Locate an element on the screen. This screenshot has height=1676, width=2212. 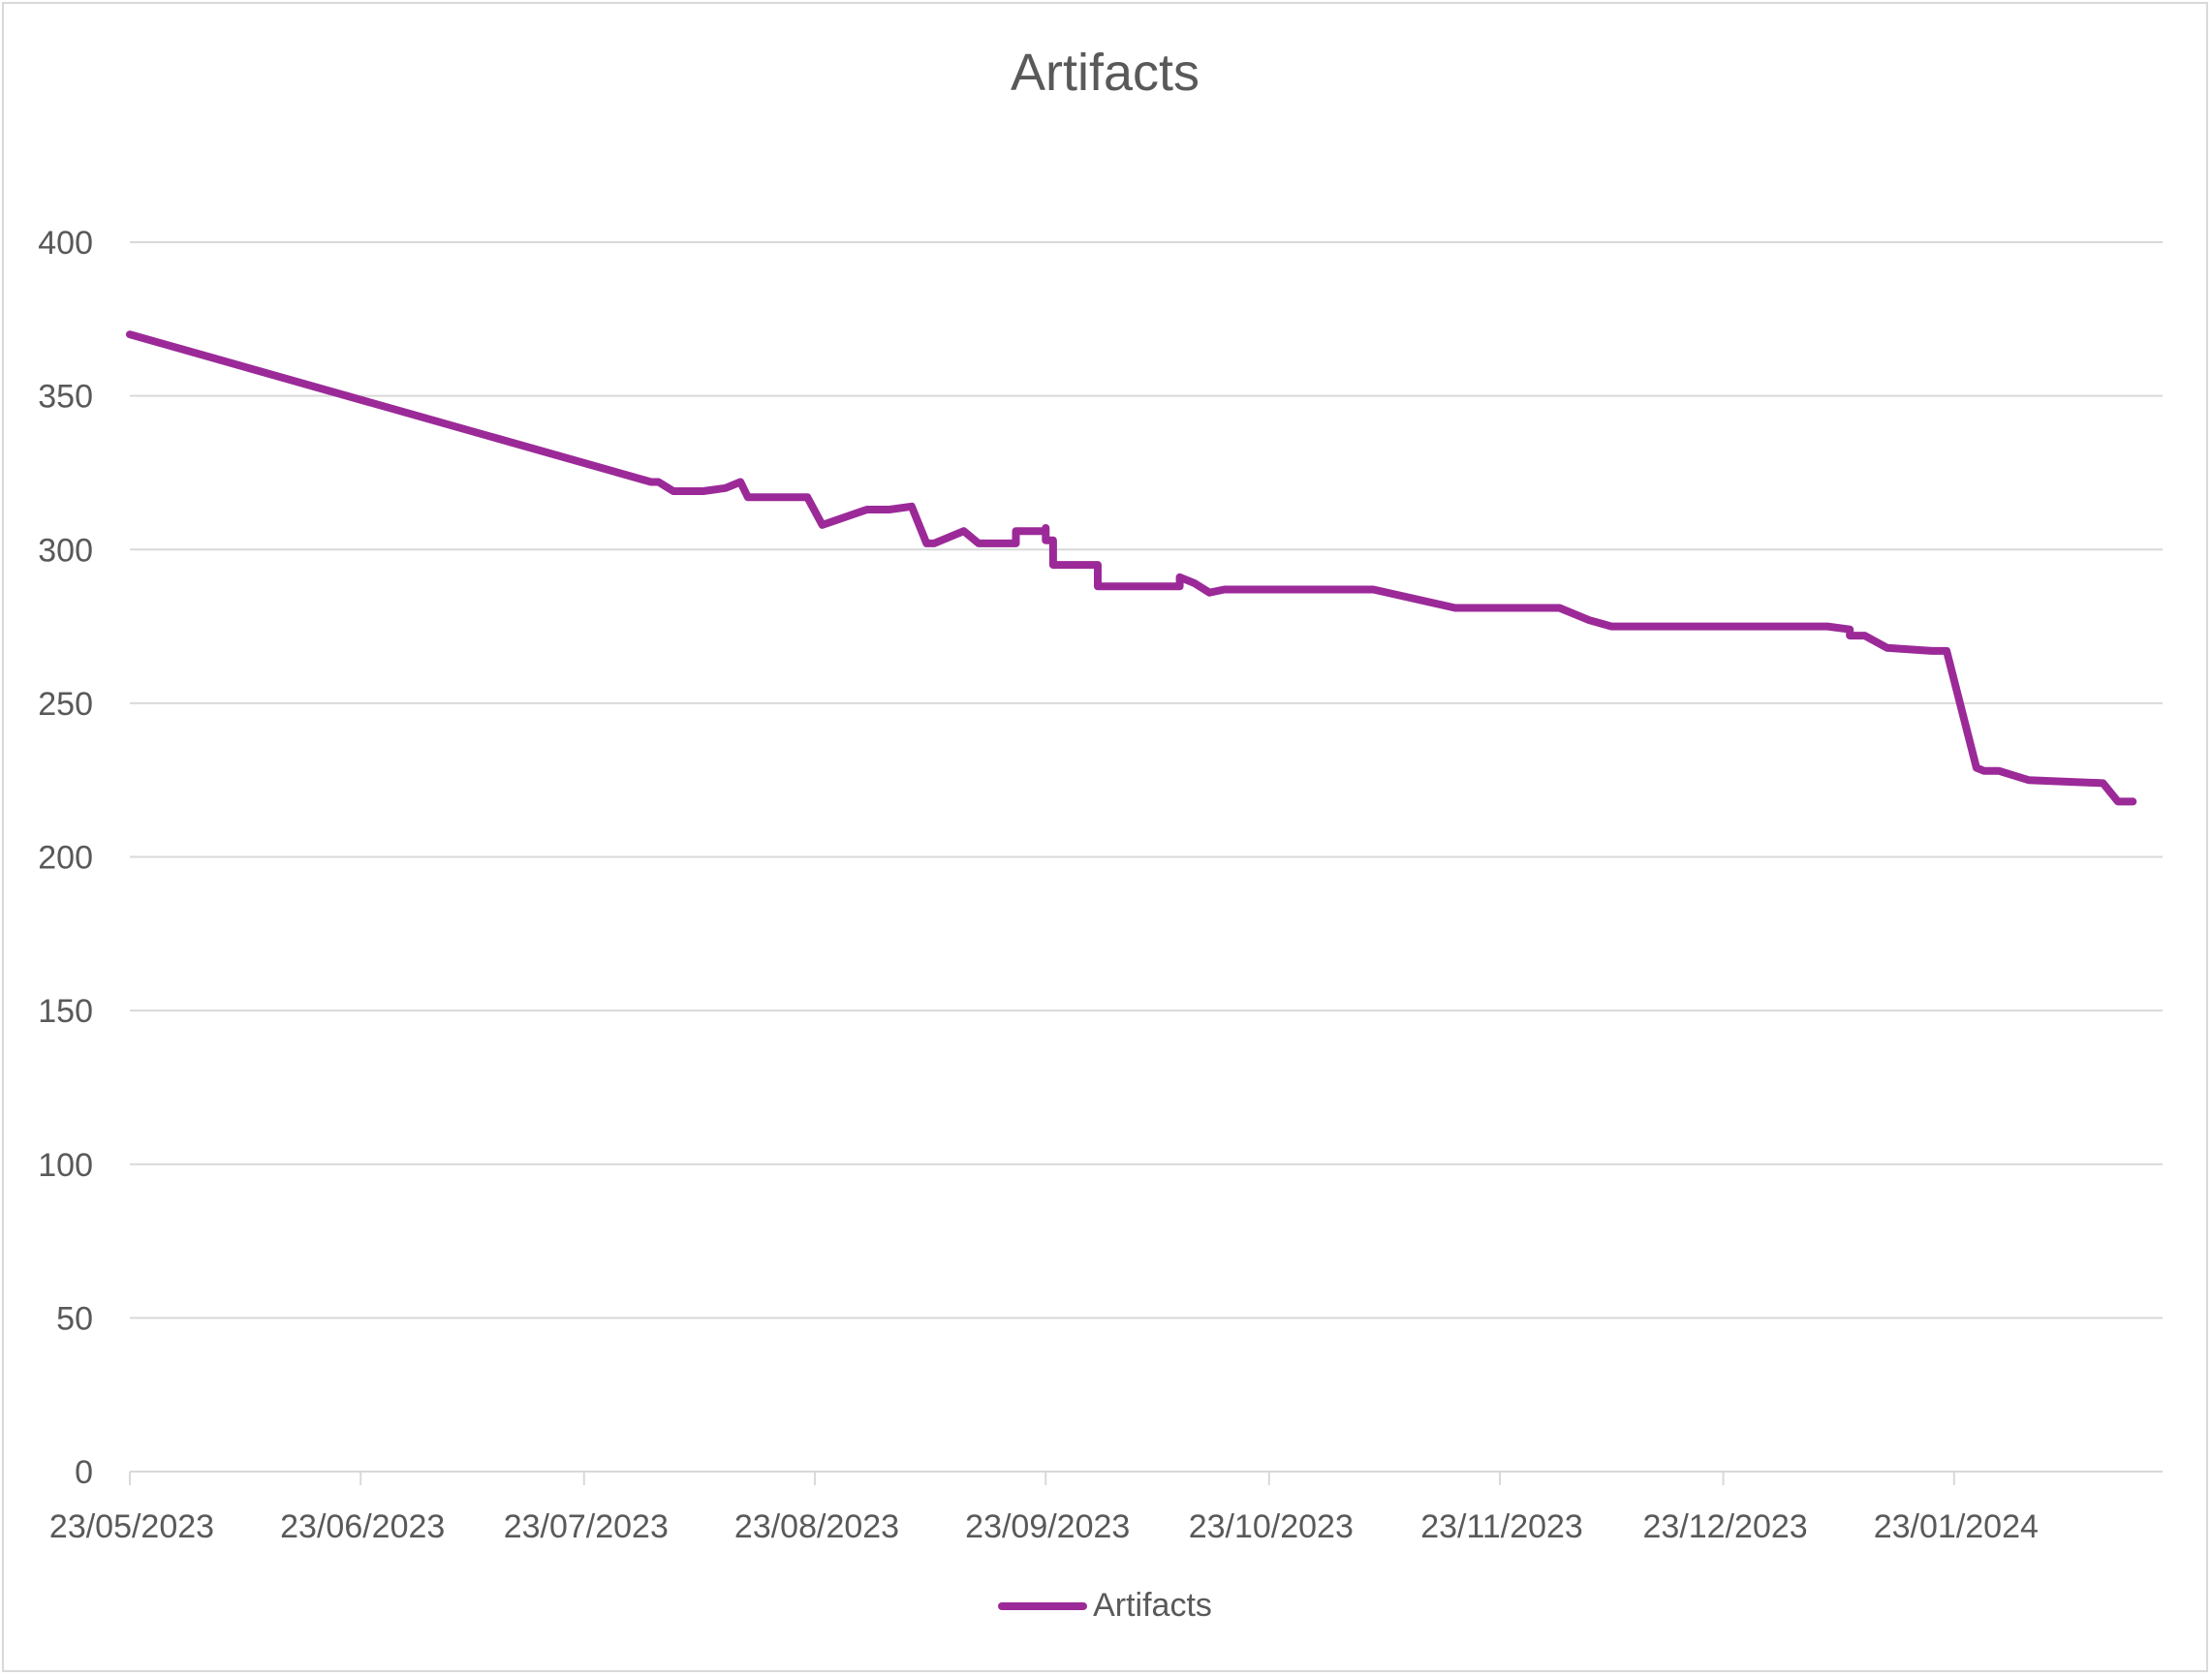
legend-label: Artifacts is located at coordinates (1152, 1605).